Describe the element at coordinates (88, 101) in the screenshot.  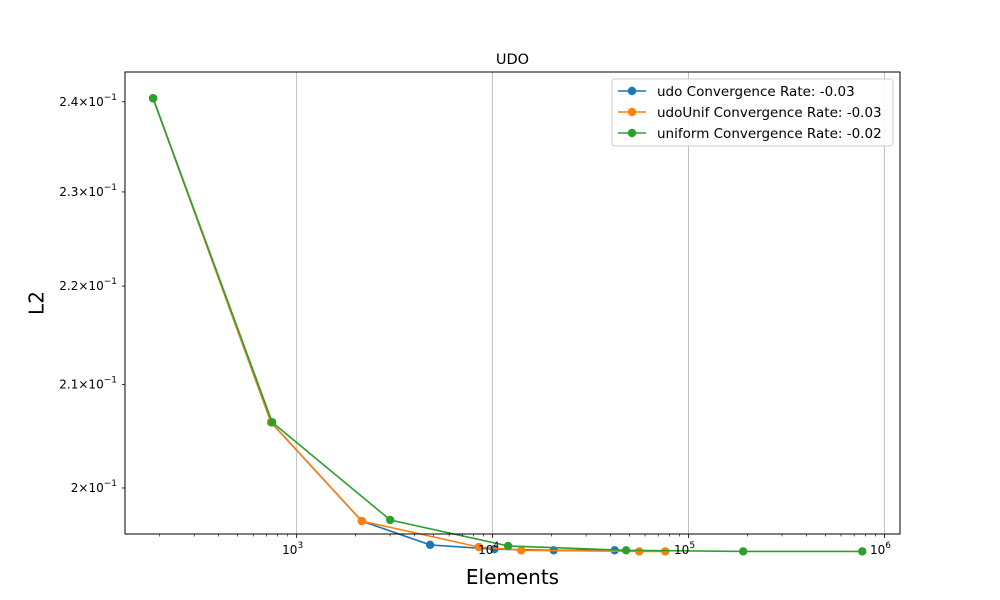
I see `y-tick-label: 2.4×10⁻¹` at that location.